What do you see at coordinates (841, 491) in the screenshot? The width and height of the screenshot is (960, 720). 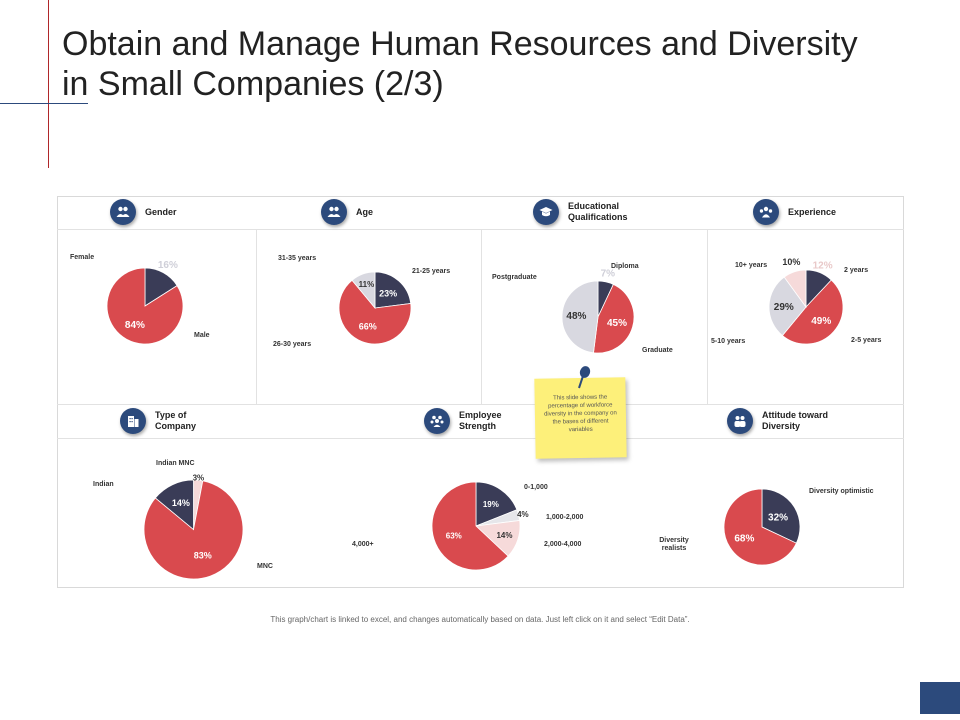 I see `attitude-label-optimistic: Diversity optimistic` at bounding box center [841, 491].